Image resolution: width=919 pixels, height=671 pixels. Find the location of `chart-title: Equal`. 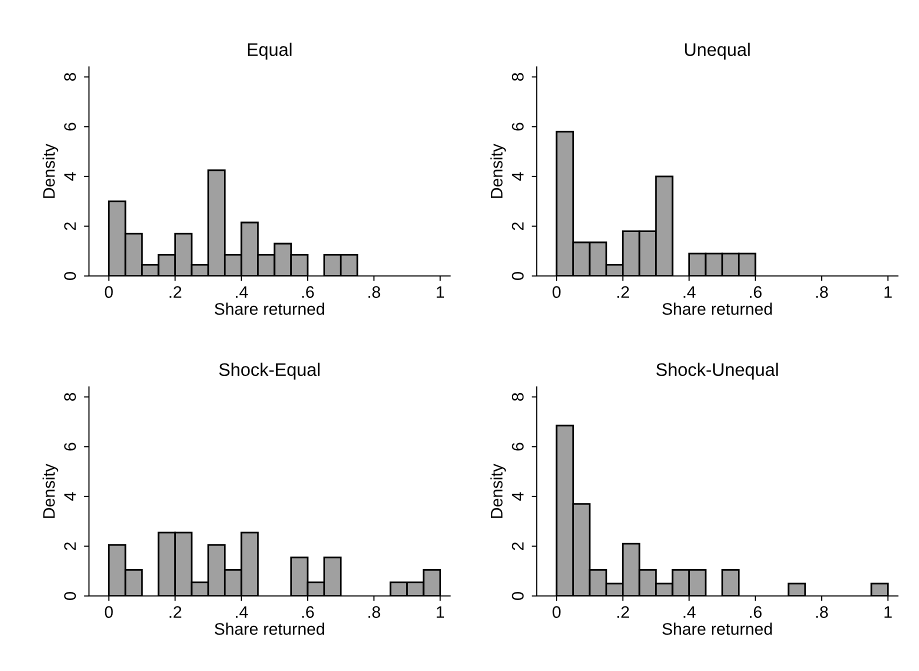

chart-title: Equal is located at coordinates (270, 51).